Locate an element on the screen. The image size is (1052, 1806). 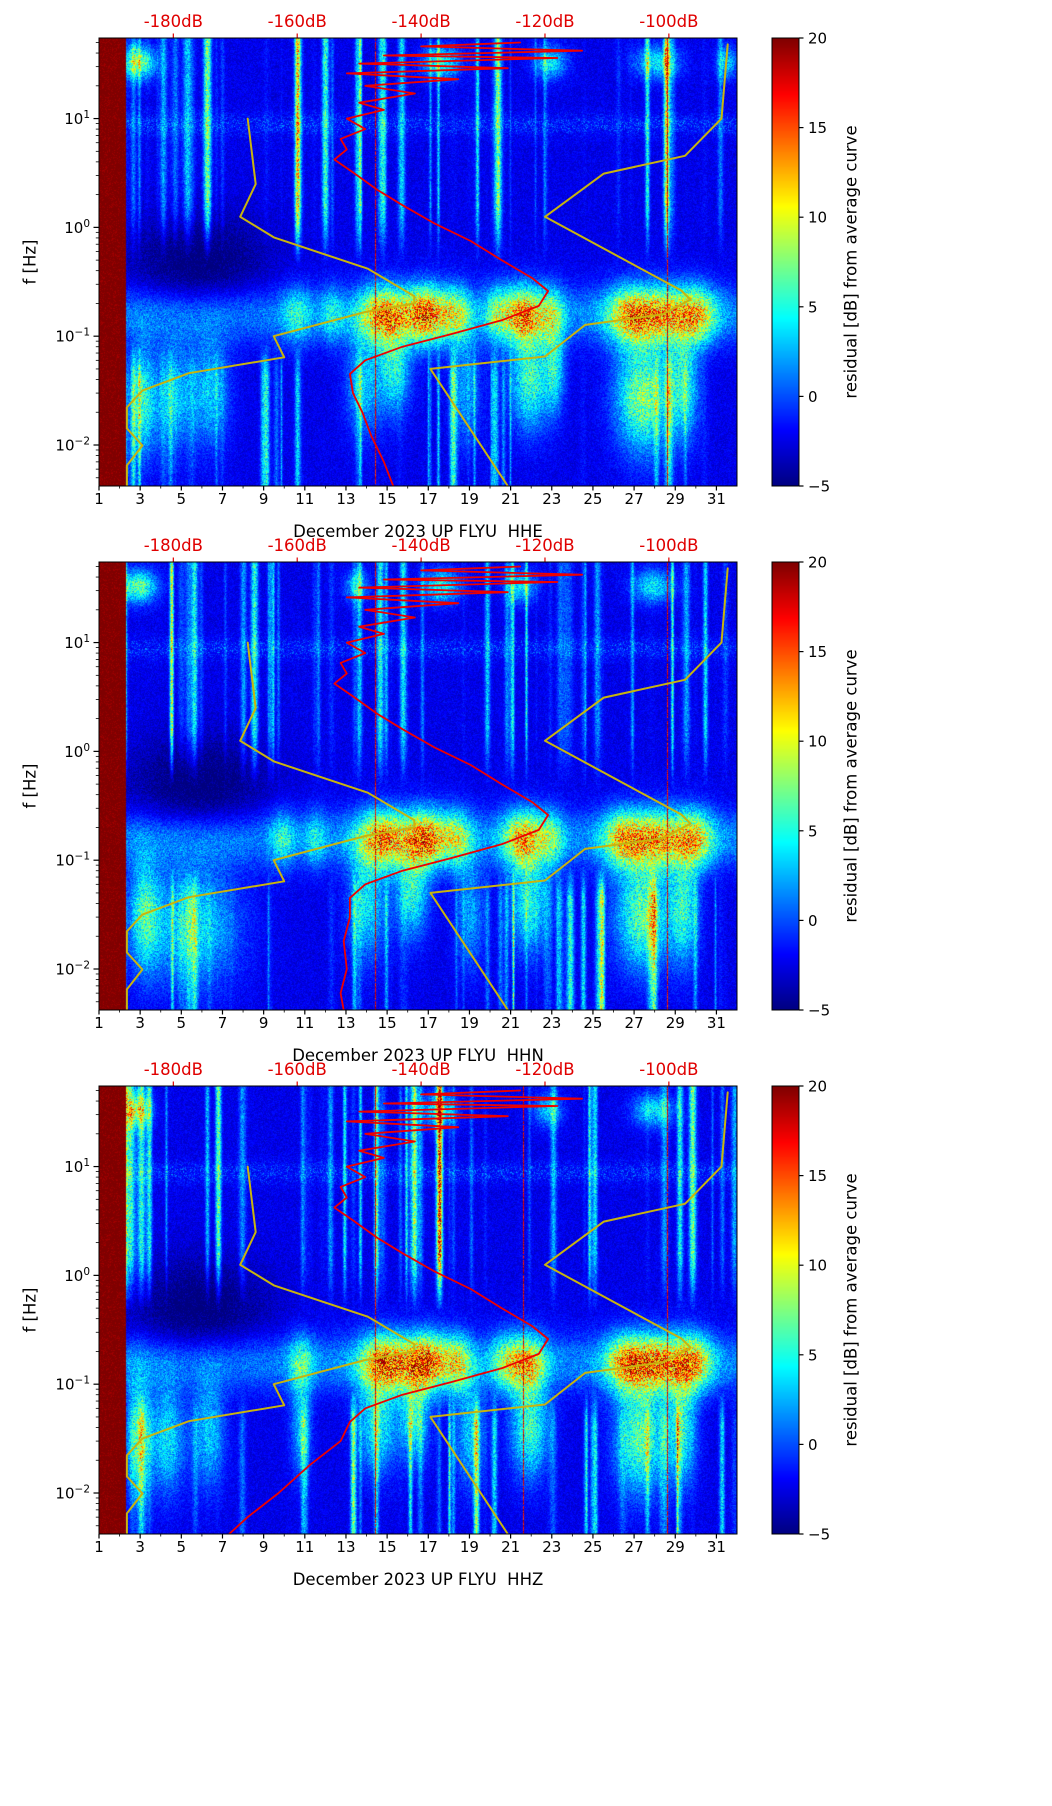
x-axis-title: December 2023 UP FLYU HHZ is located at coordinates (418, 1579).